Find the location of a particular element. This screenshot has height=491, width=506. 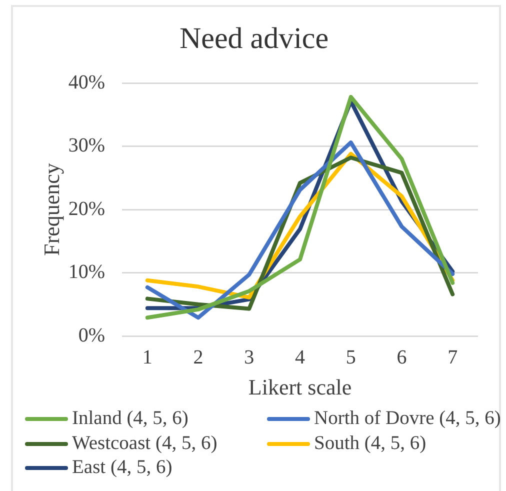

x-tick-label: 5 is located at coordinates (351, 357).